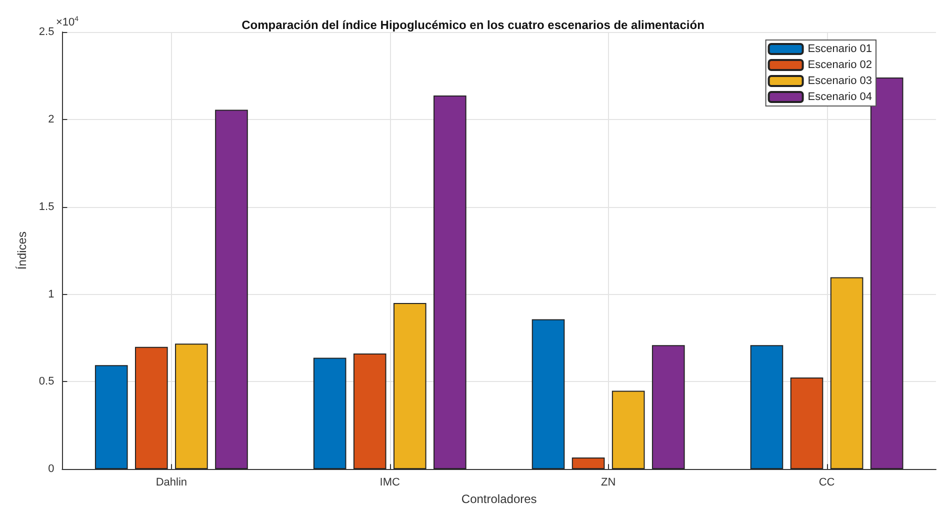 This screenshot has width=946, height=518. What do you see at coordinates (499, 499) in the screenshot?
I see `x-axis-title: Controladores` at bounding box center [499, 499].